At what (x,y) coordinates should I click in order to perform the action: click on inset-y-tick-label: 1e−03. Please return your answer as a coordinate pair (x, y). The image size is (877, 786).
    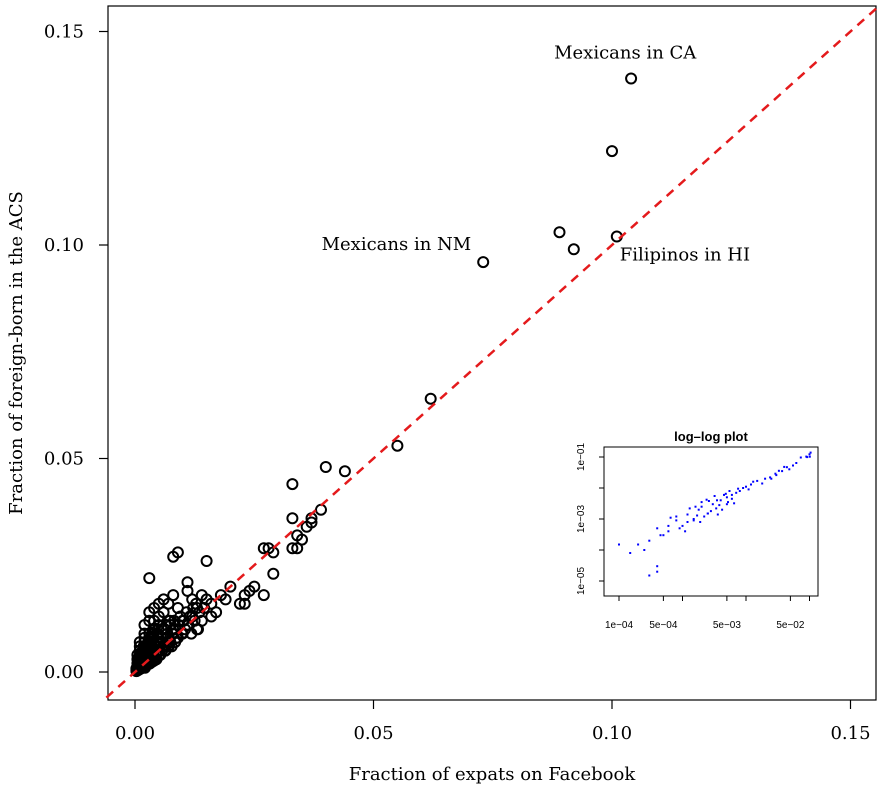
    Looking at the image, I should click on (581, 519).